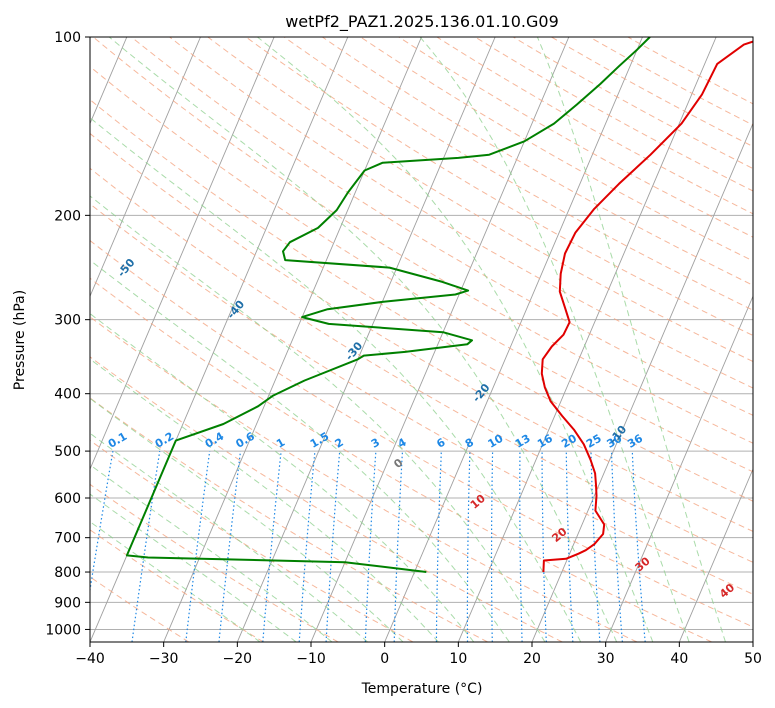 The image size is (775, 708). I want to click on mixing-ratio-label: 0.4, so click(215, 440).